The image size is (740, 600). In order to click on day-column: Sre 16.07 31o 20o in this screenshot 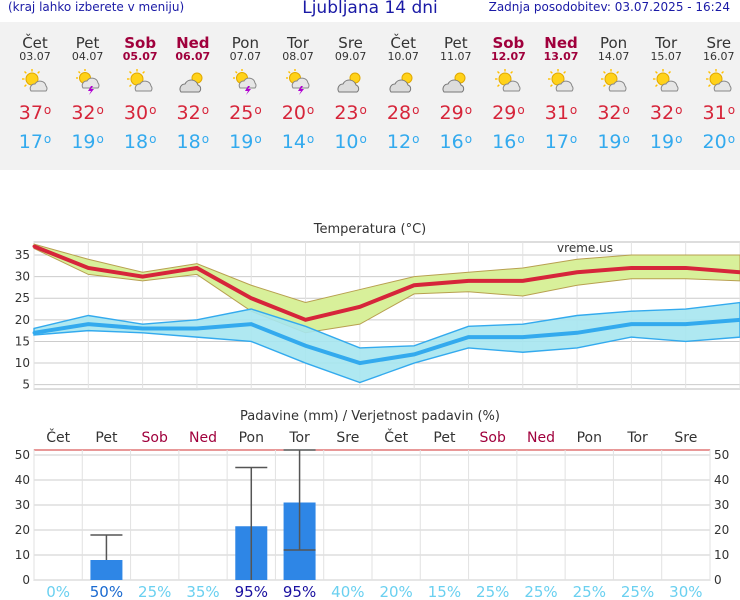, I will do `click(716, 87)`.